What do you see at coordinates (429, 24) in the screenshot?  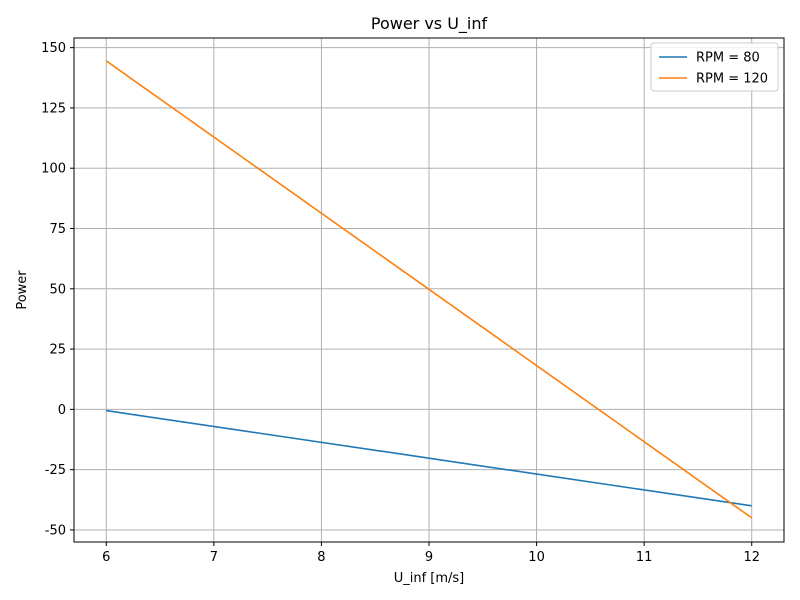 I see `chart-title: Power vs U_inf` at bounding box center [429, 24].